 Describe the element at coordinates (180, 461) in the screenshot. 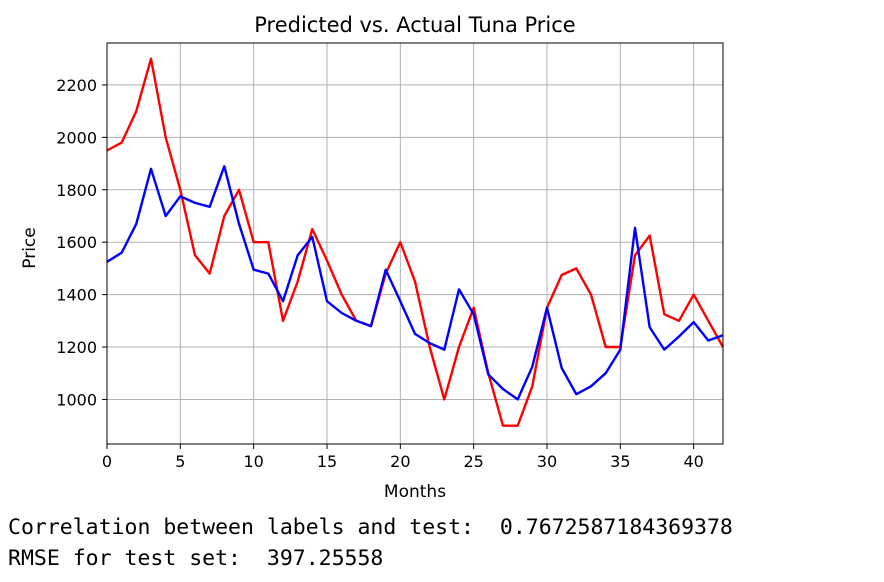

I see `x-tick-label: 5` at that location.